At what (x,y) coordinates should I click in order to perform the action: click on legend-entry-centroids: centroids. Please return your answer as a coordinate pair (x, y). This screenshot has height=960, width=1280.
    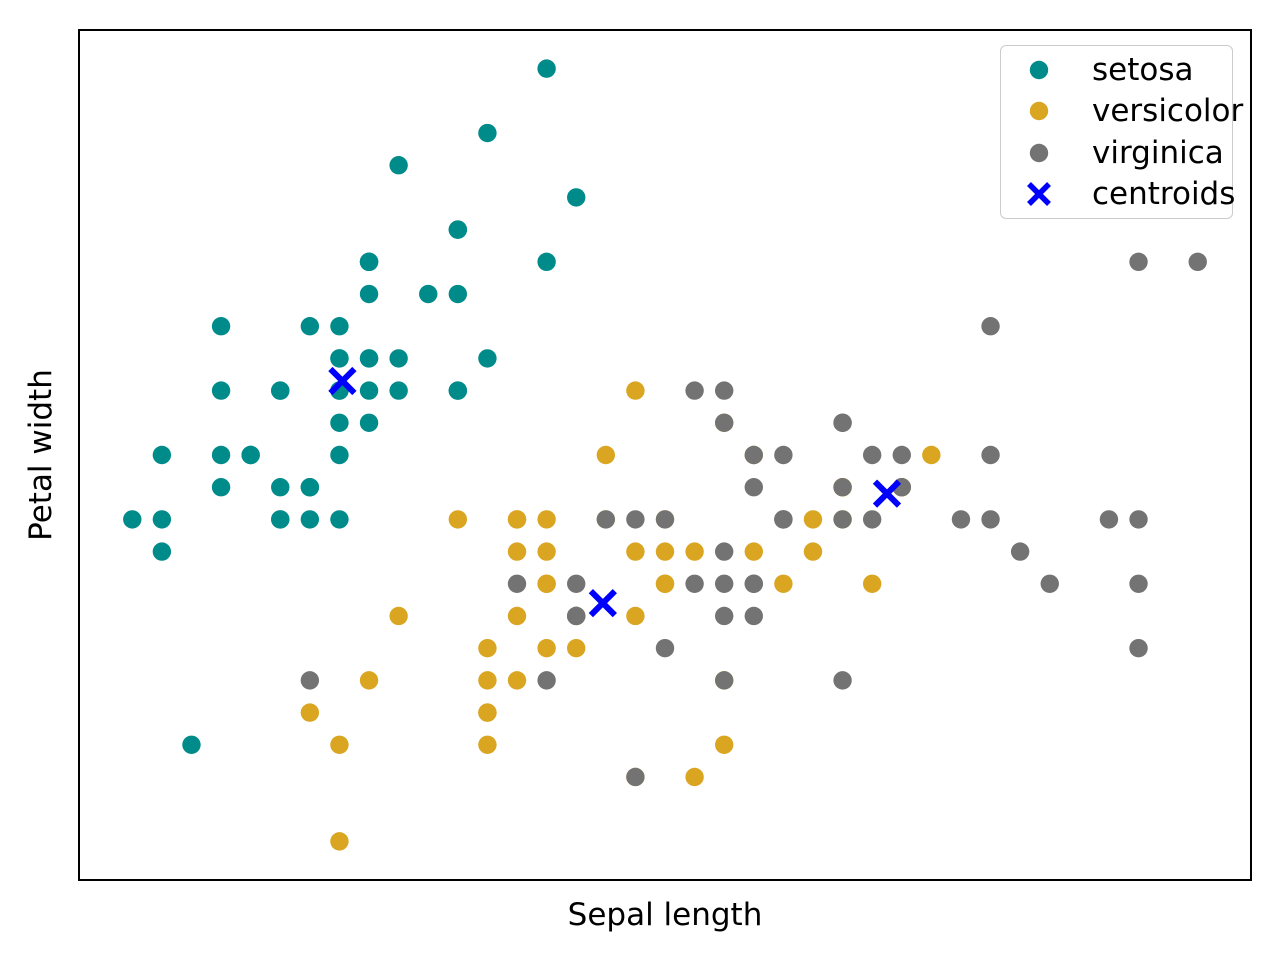
    Looking at the image, I should click on (1118, 195).